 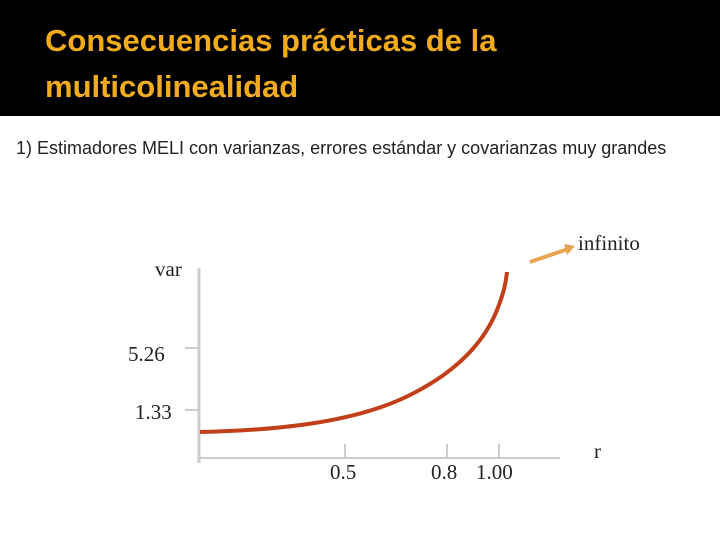 I want to click on arrow-head, so click(x=569, y=249).